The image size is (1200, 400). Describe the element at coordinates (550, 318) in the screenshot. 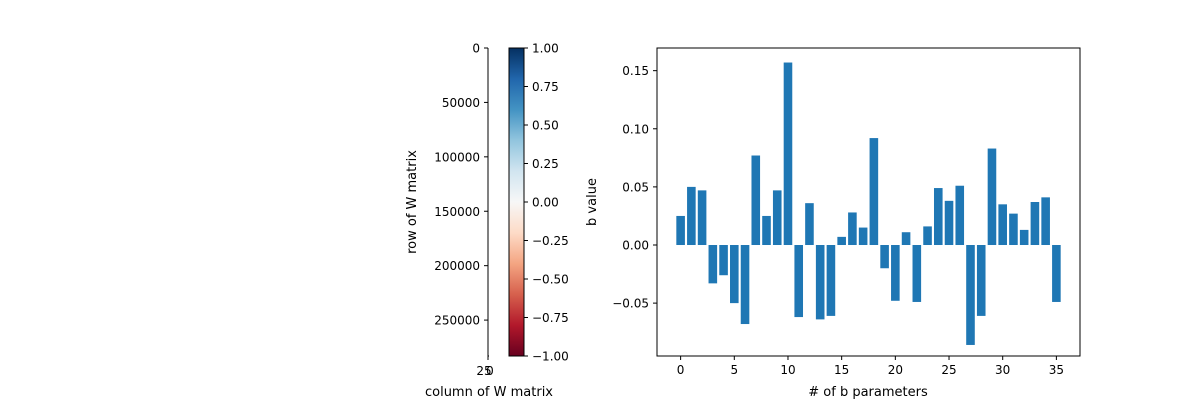

I see `colorbar-tick-label: −0.75` at that location.